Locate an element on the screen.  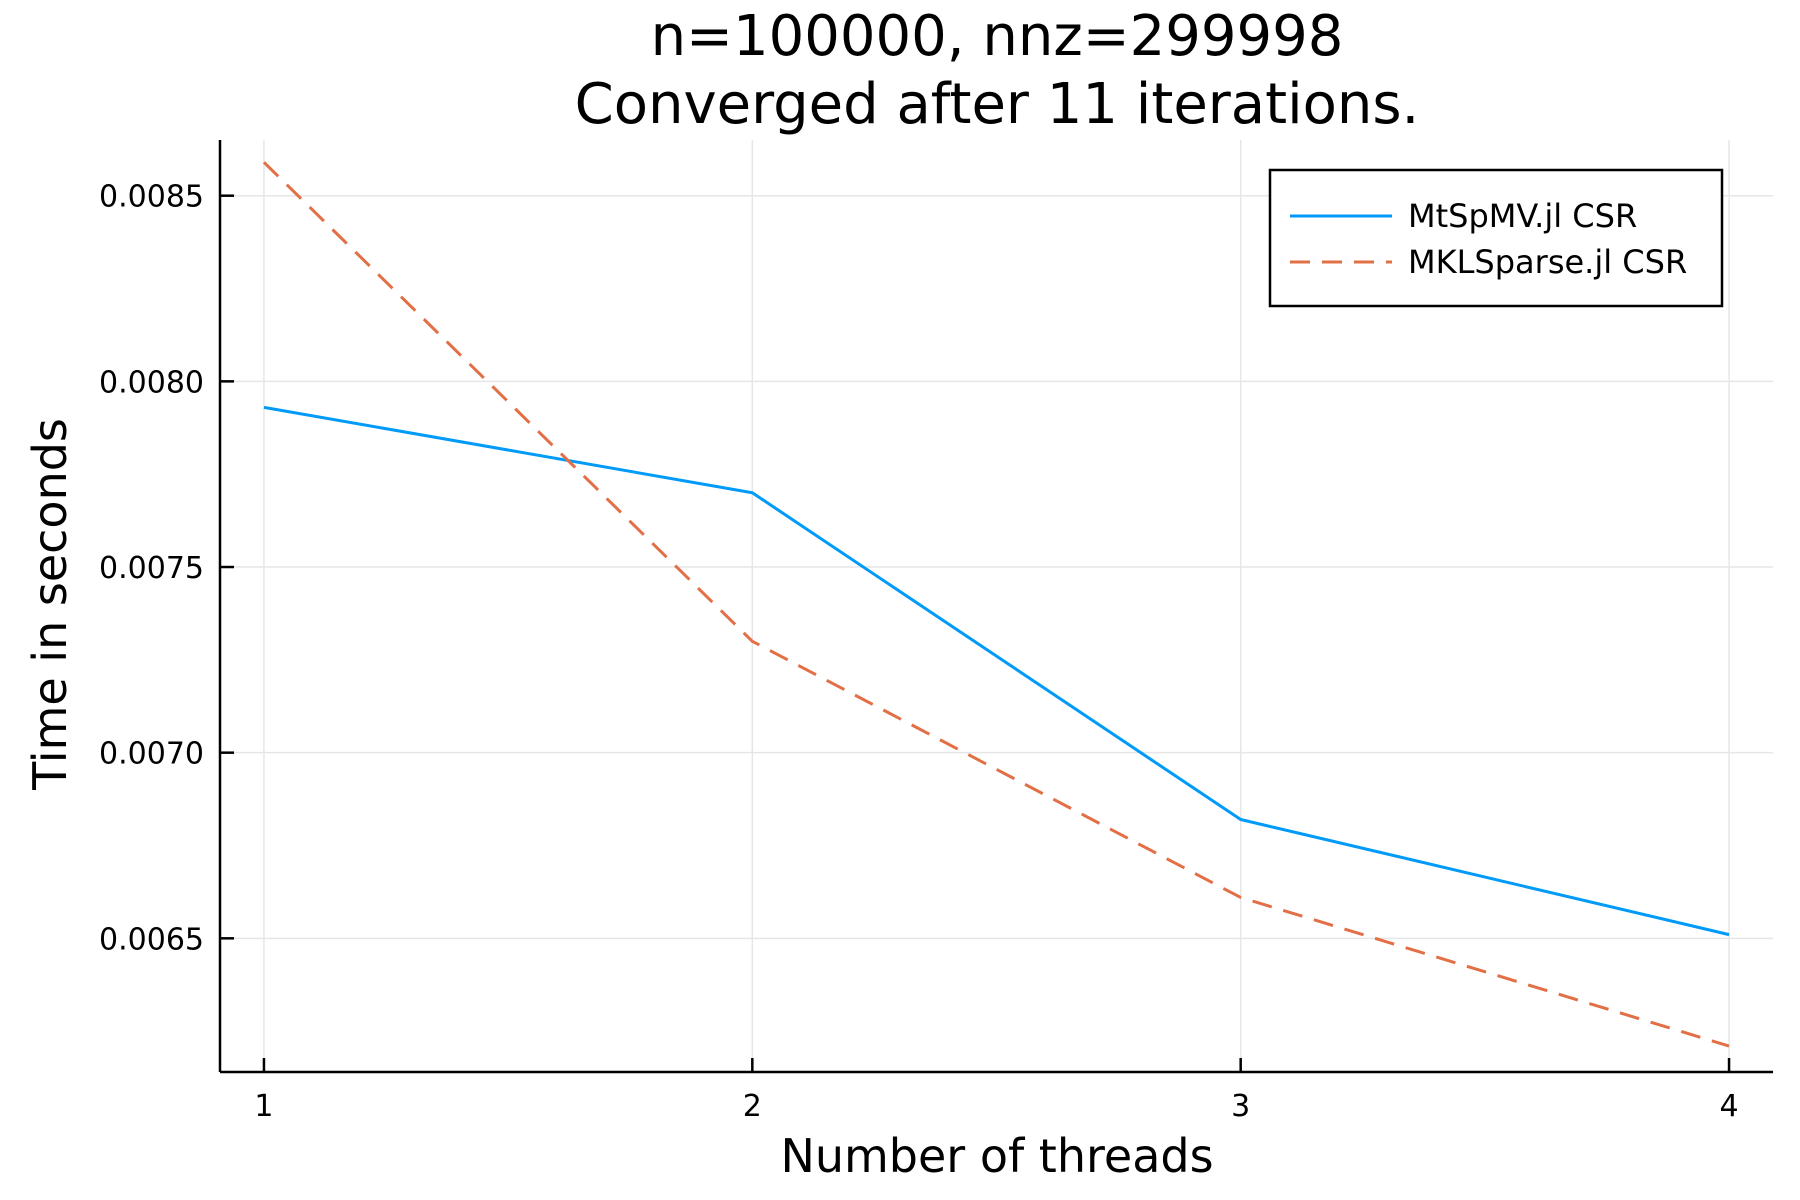
chart-subtitle: Converged after 11 iterations. is located at coordinates (997, 104).